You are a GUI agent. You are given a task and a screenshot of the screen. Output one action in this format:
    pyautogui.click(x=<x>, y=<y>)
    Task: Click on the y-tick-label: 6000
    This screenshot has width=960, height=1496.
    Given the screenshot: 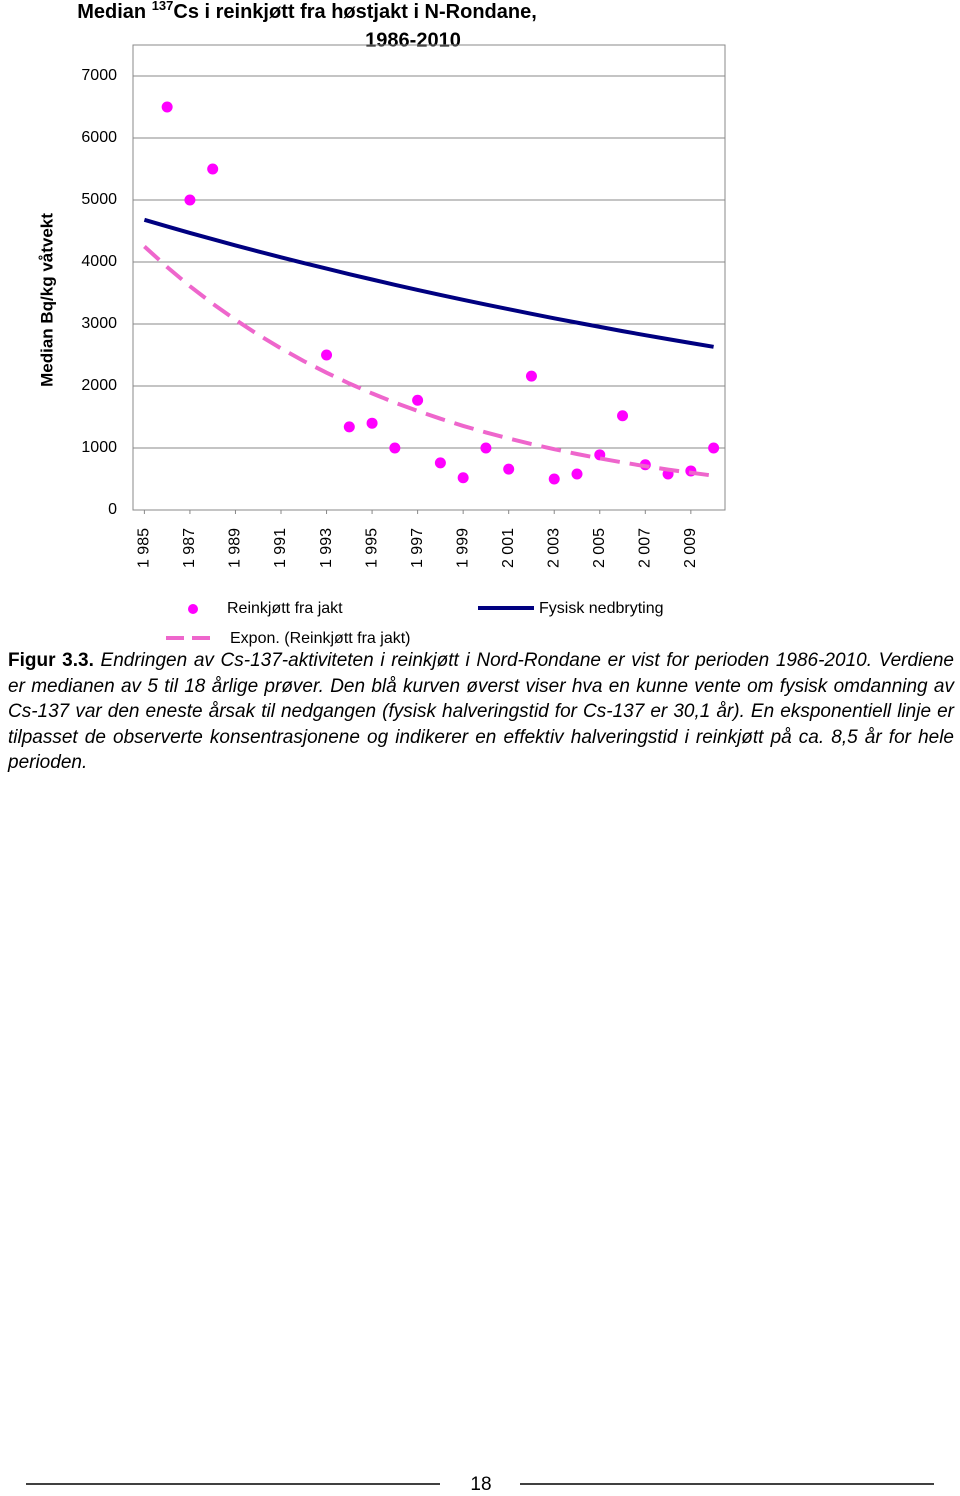 What is the action you would take?
    pyautogui.click(x=99, y=137)
    